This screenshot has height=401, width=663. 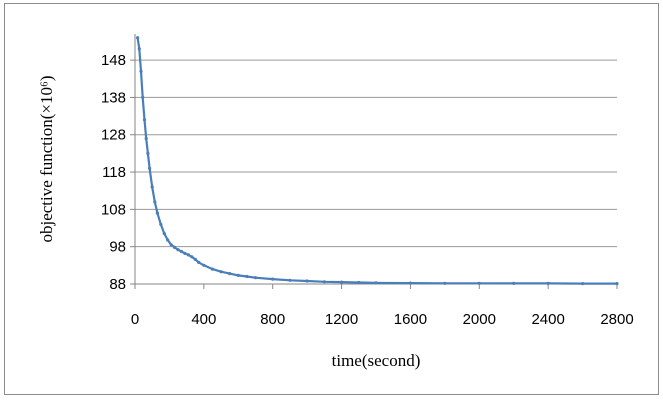 I want to click on y-tick-label: 98, so click(x=117, y=247).